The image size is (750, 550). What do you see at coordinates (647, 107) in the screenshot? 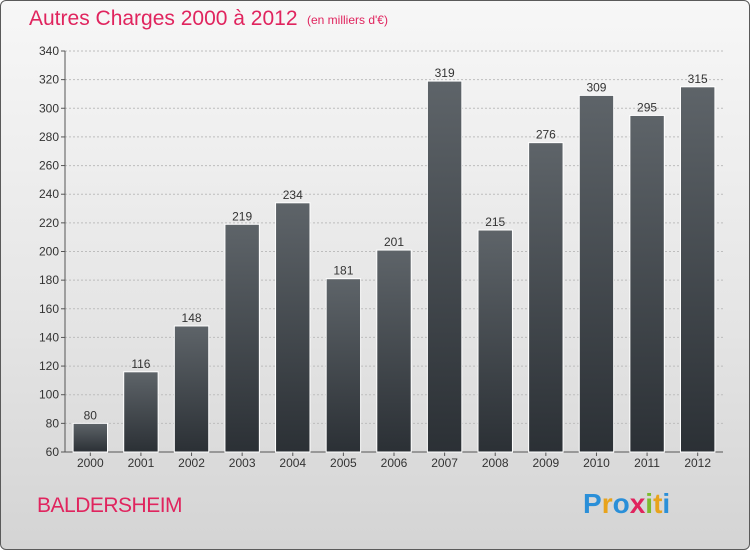
I see `bar-value-label: 295` at bounding box center [647, 107].